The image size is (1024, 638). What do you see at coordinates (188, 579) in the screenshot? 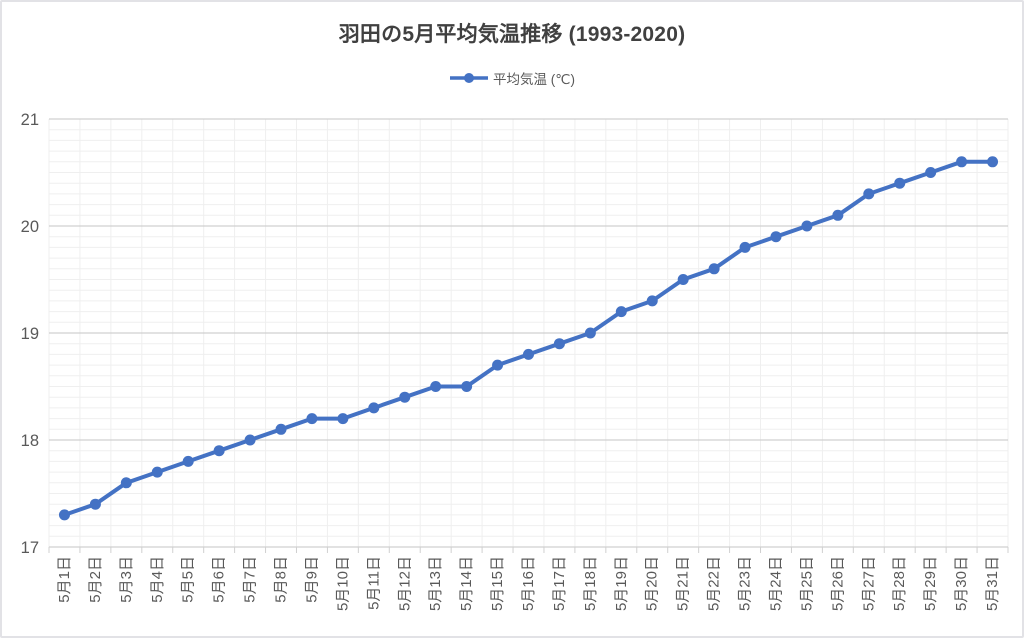
I see `x-axis-tick-label: 5月5日` at bounding box center [188, 579].